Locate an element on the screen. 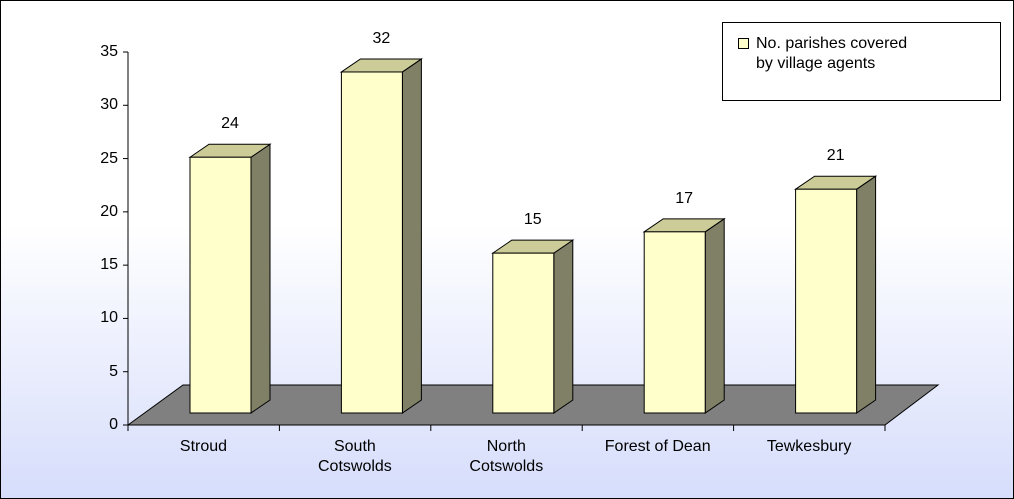 The image size is (1014, 499). y-tick-label: 10 is located at coordinates (109, 318).